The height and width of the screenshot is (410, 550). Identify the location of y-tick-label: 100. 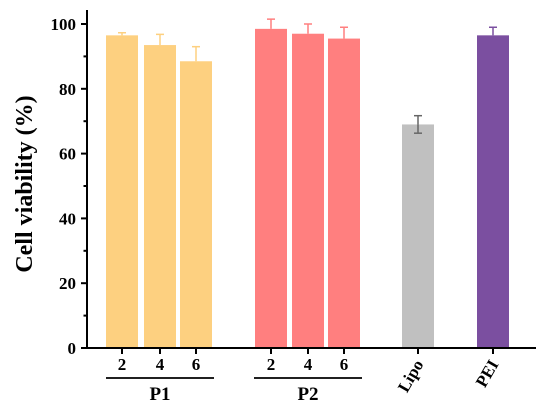
(64, 24).